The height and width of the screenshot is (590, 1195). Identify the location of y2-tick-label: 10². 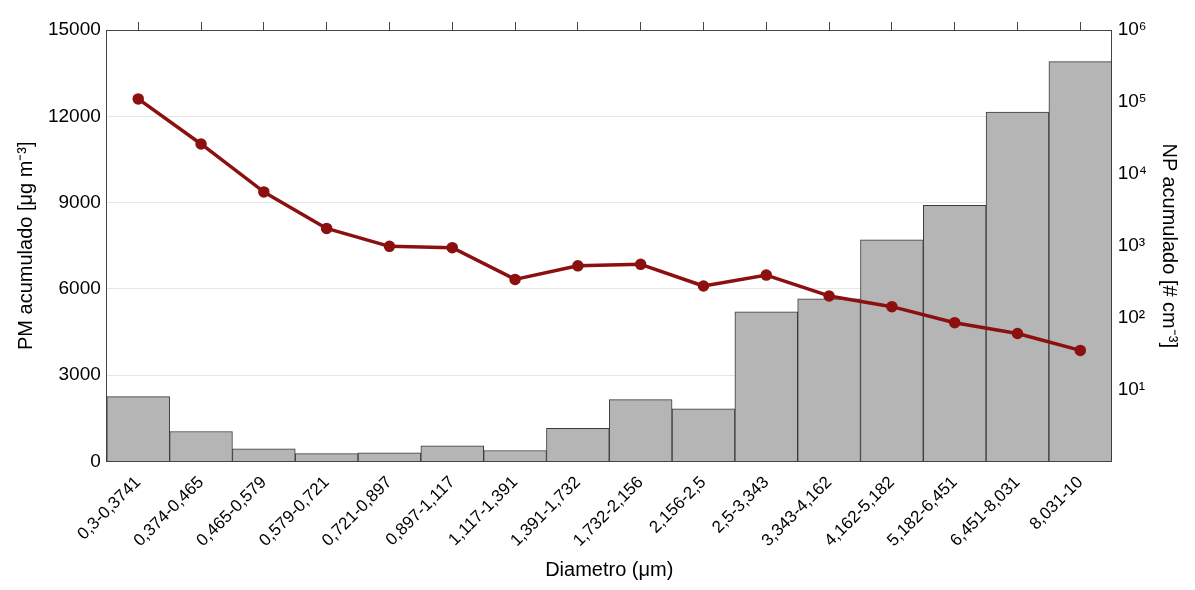
(1131, 316).